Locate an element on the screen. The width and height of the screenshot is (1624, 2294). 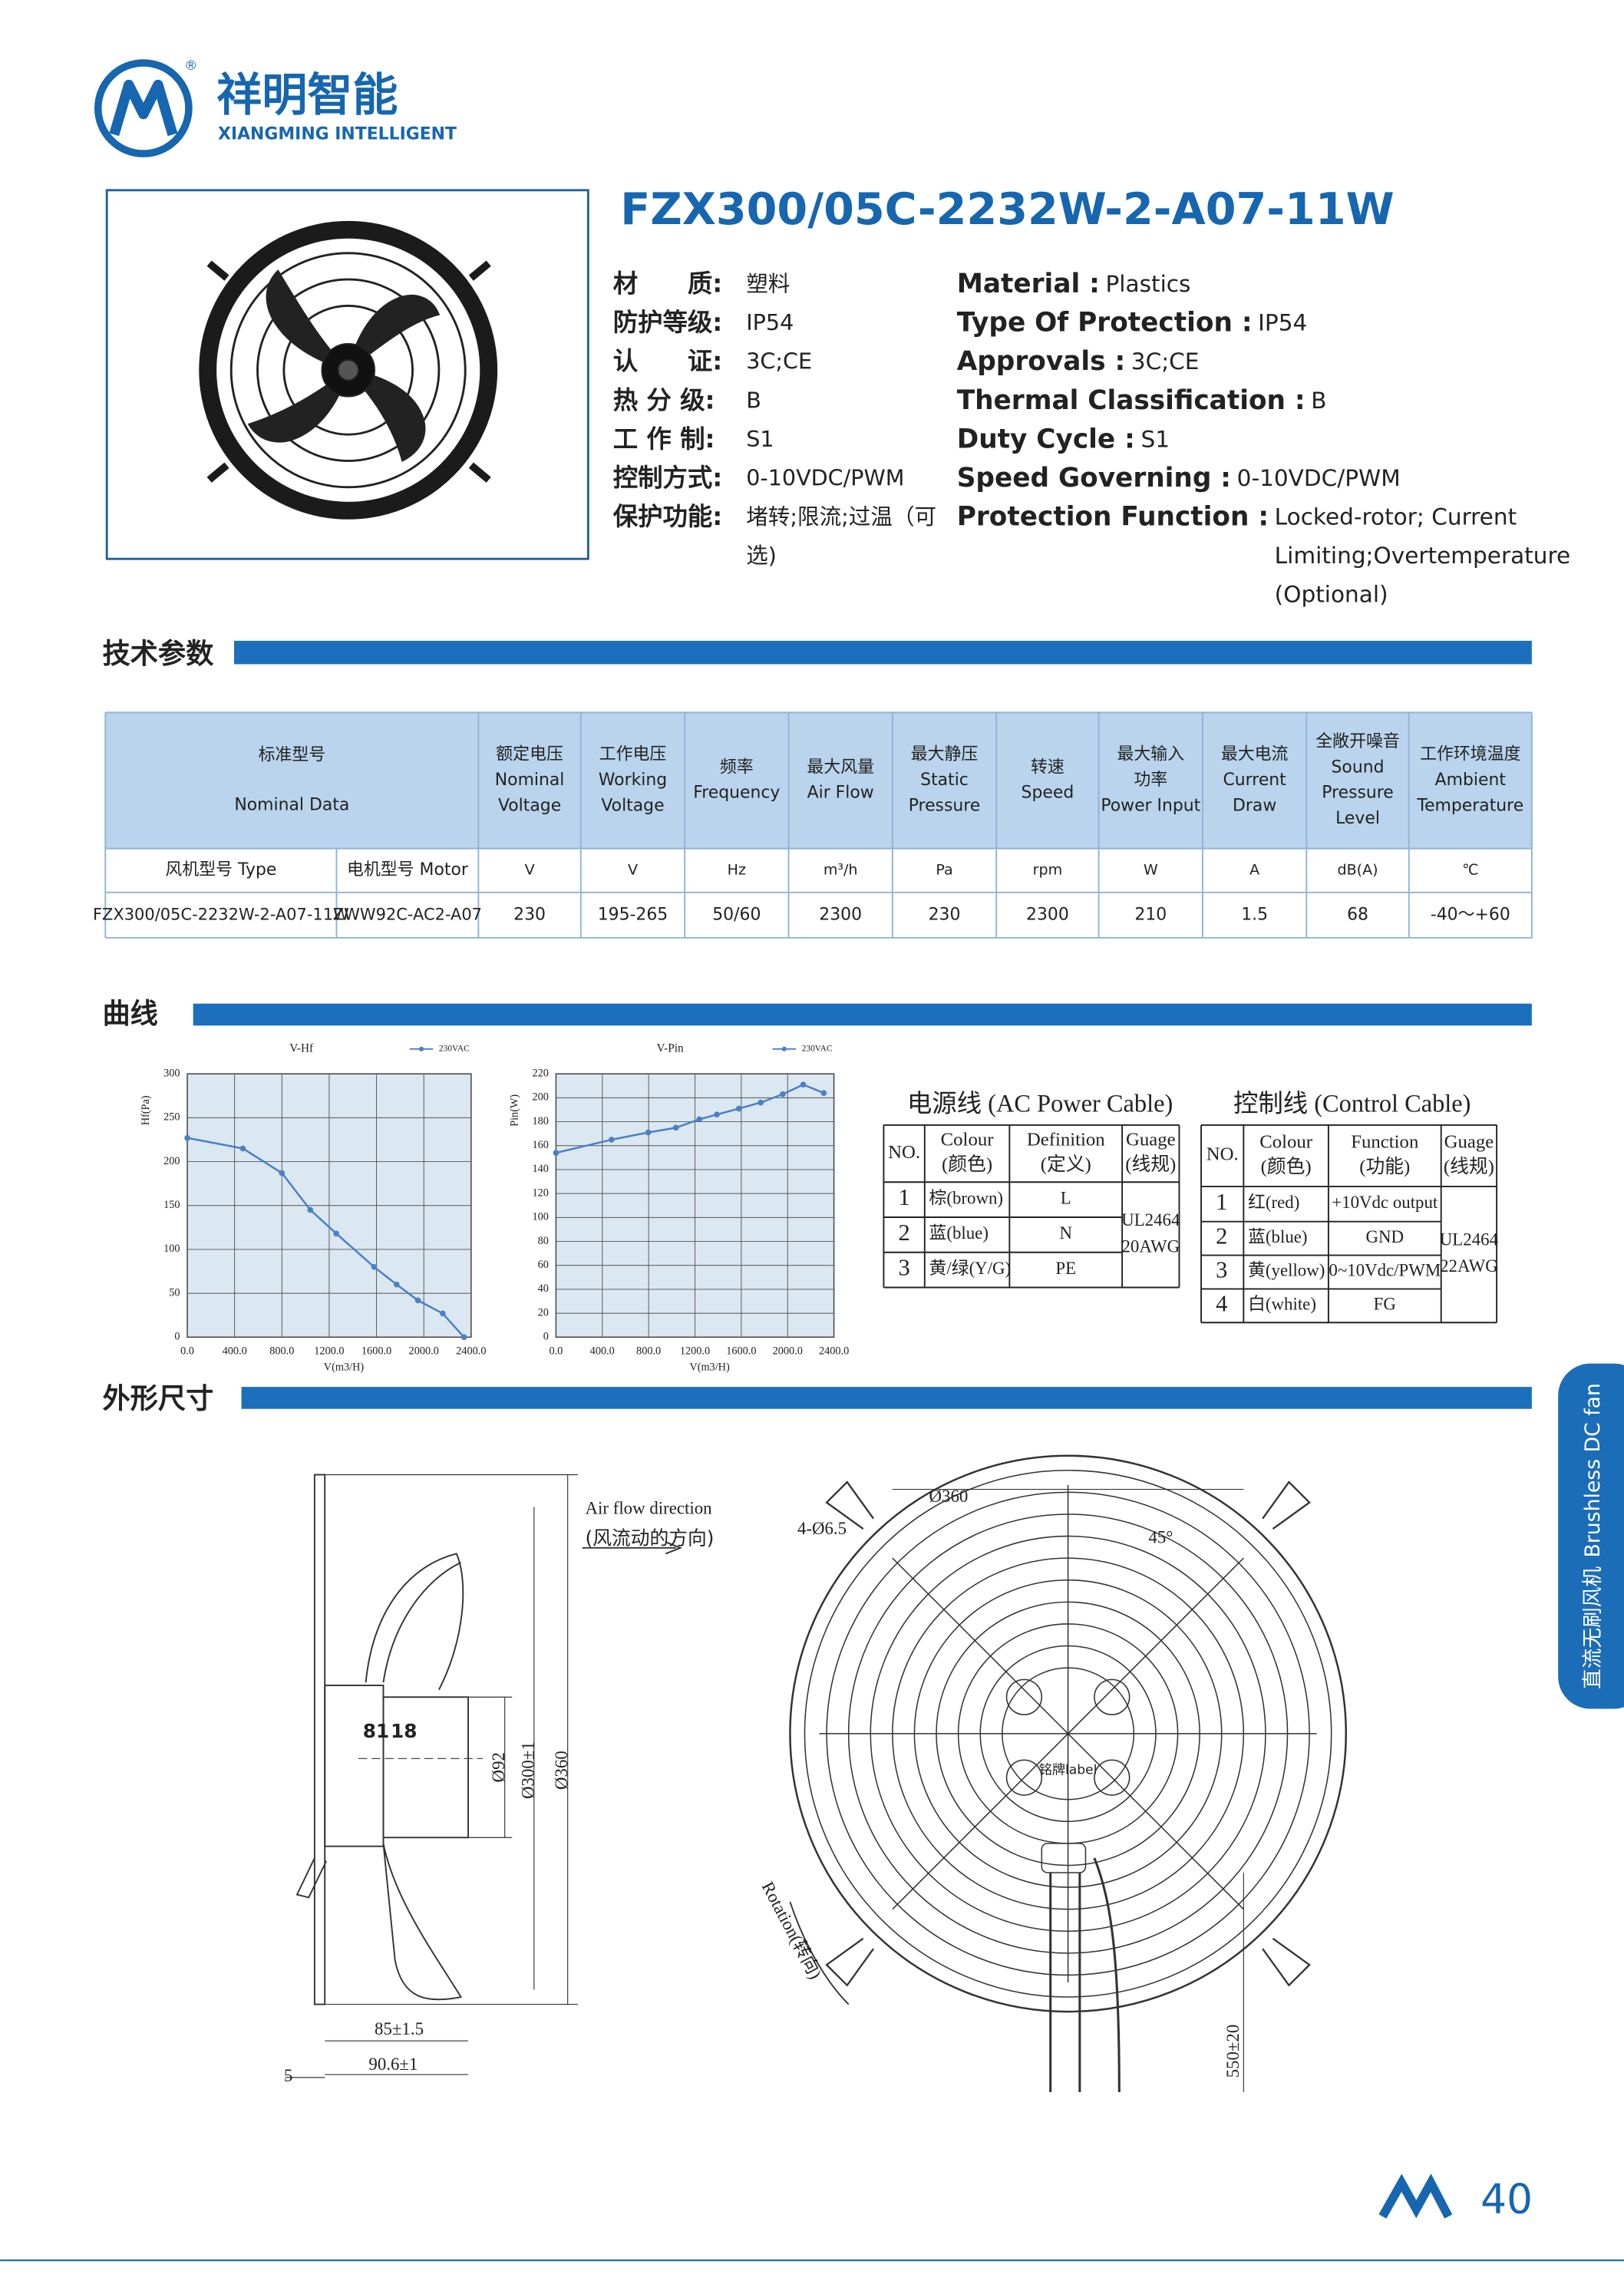
y-tick-label: 160 is located at coordinates (540, 1145).